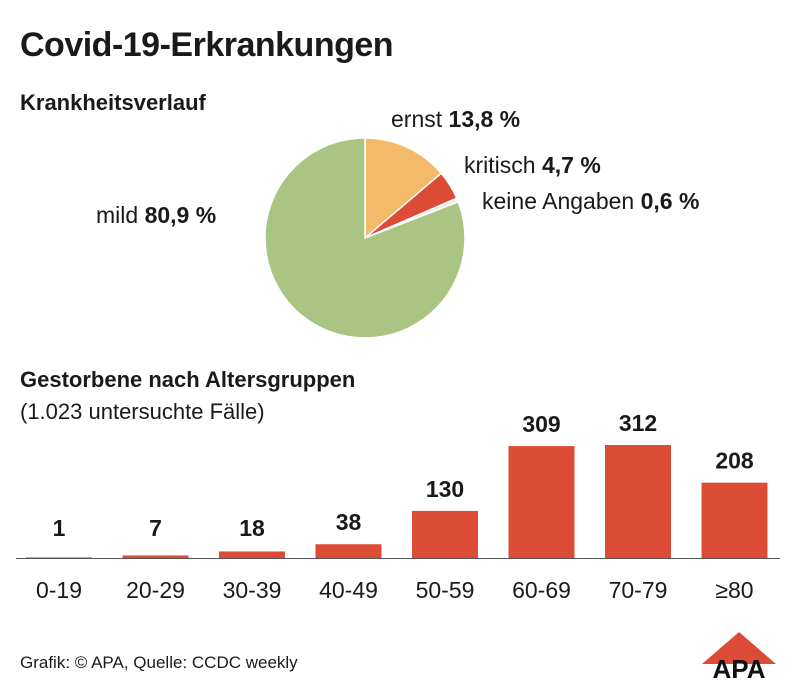 This screenshot has width=800, height=692. Describe the element at coordinates (638, 590) in the screenshot. I see `x-tick-label: 70-79` at that location.